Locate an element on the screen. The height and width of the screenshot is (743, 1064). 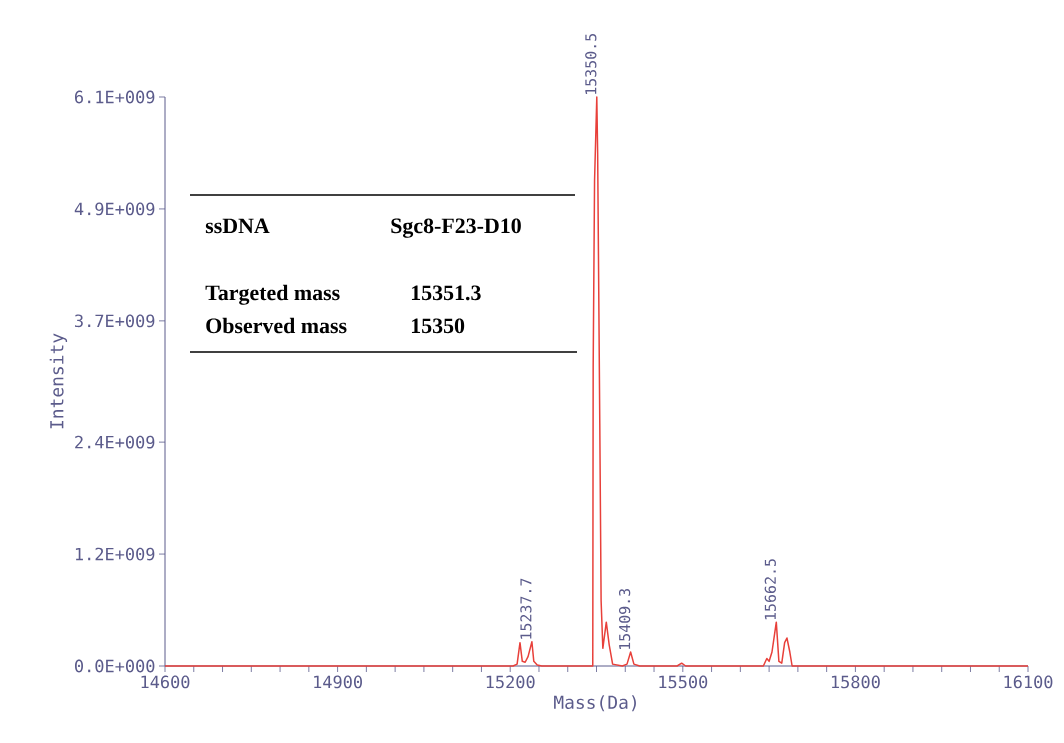
x-tick-label: 15200 is located at coordinates (510, 682).